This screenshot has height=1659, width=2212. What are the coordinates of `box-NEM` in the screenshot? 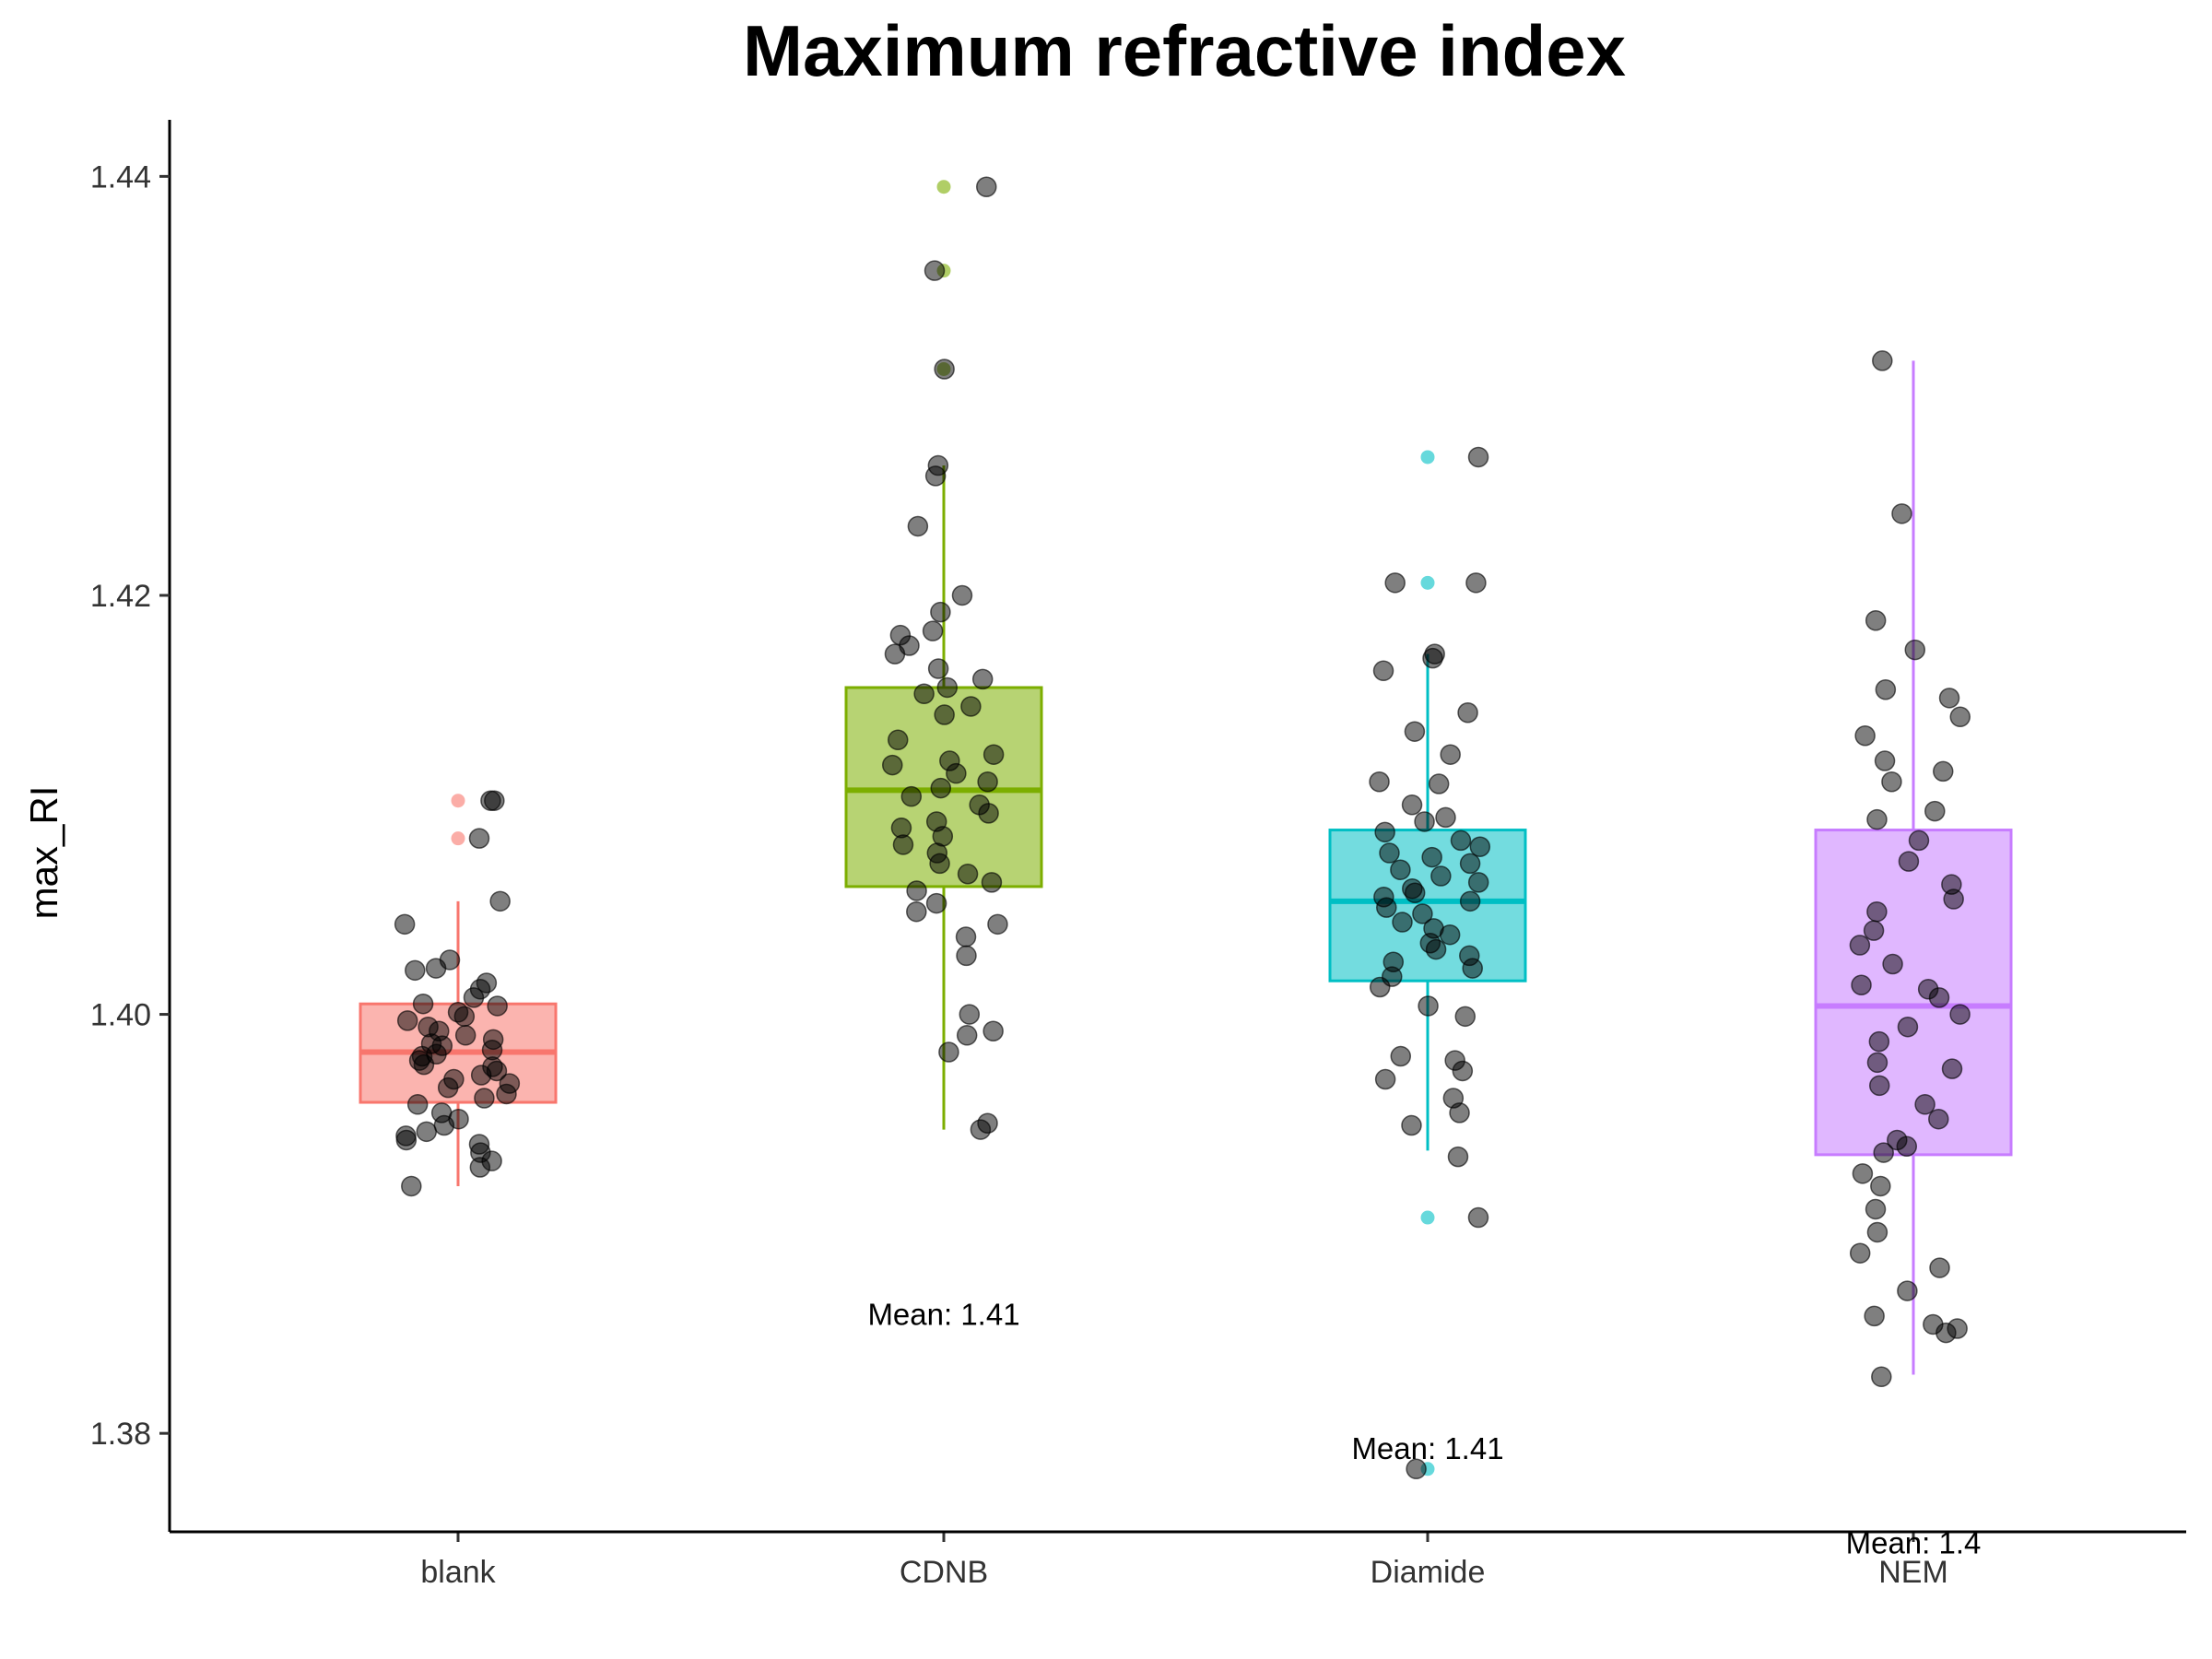 It's located at (1913, 867).